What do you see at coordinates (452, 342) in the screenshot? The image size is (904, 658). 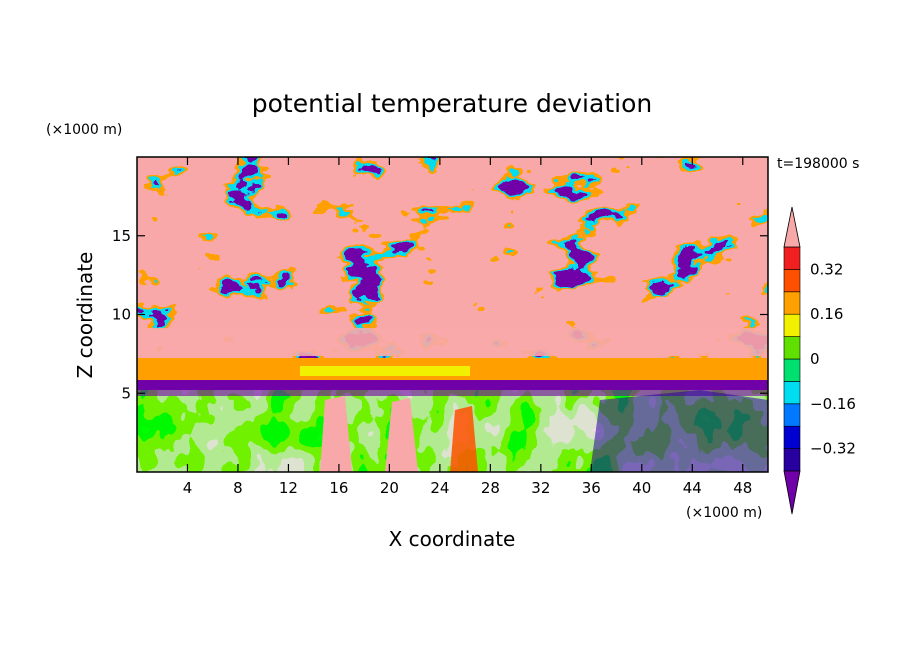 I see `layer-pink-band` at bounding box center [452, 342].